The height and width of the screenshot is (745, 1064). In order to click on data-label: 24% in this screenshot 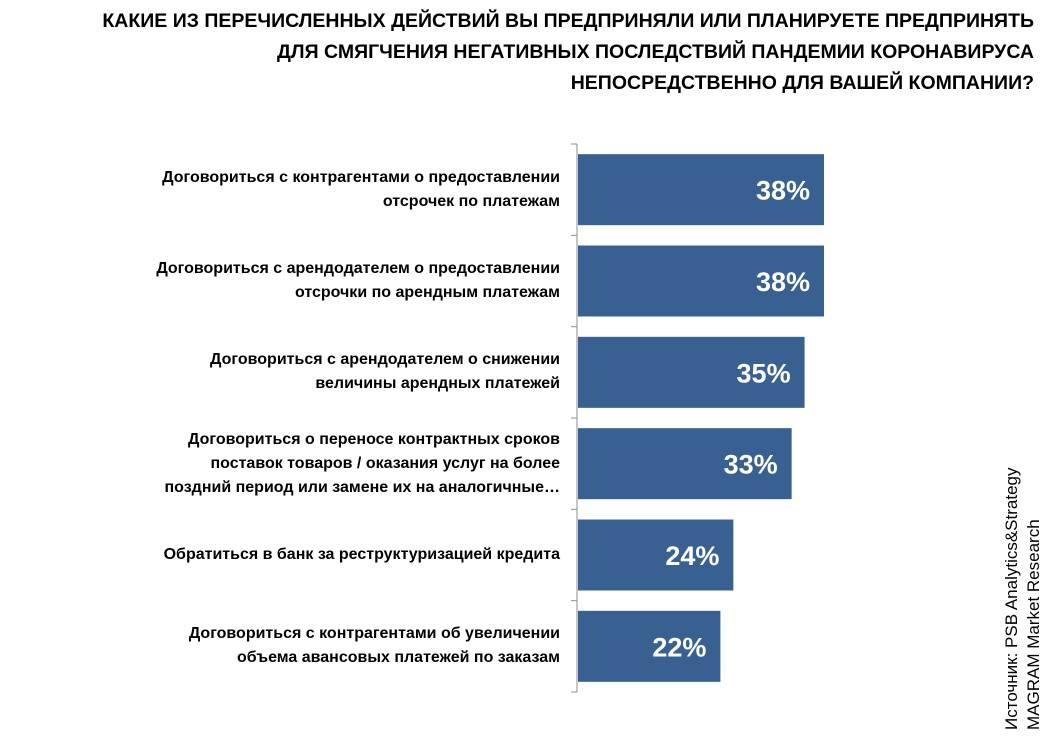, I will do `click(692, 556)`.